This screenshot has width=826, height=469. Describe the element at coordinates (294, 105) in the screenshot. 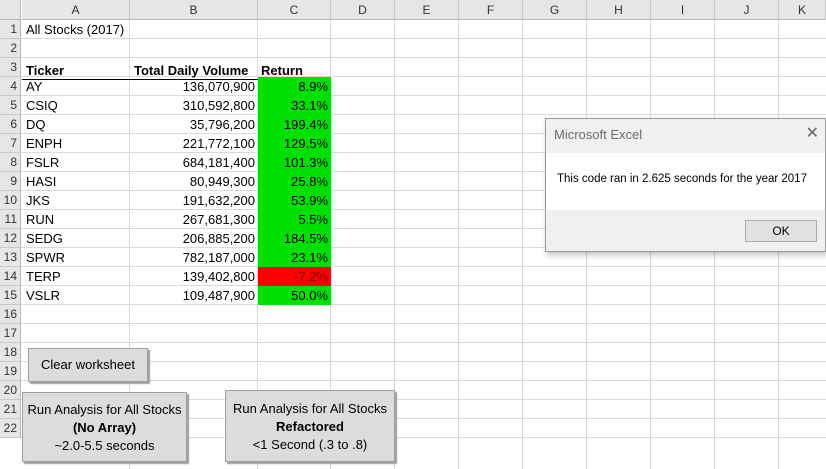

I see `return-cell: 33.1%` at that location.